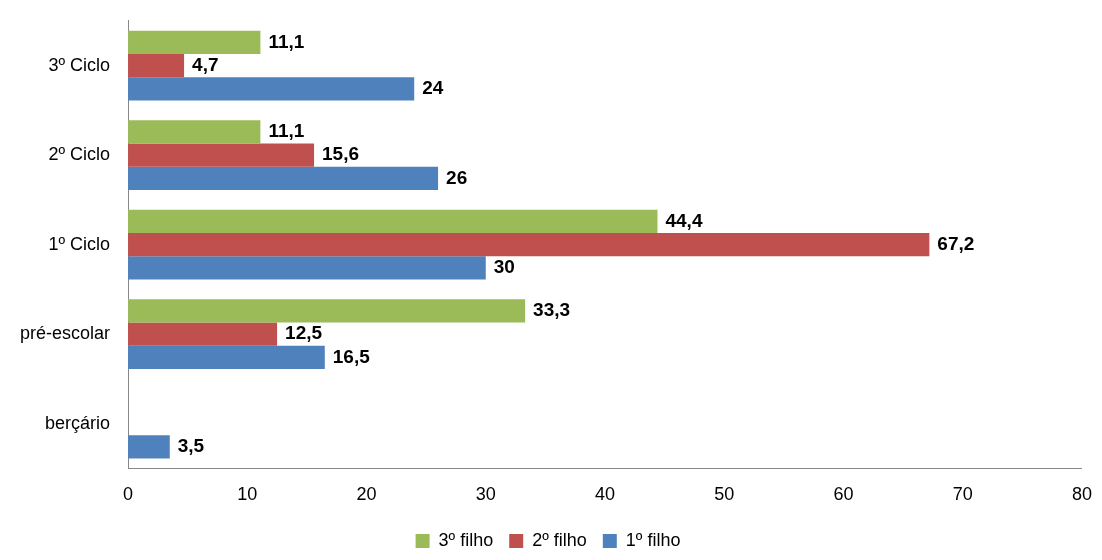 The image size is (1102, 560). I want to click on data-label: 30, so click(504, 267).